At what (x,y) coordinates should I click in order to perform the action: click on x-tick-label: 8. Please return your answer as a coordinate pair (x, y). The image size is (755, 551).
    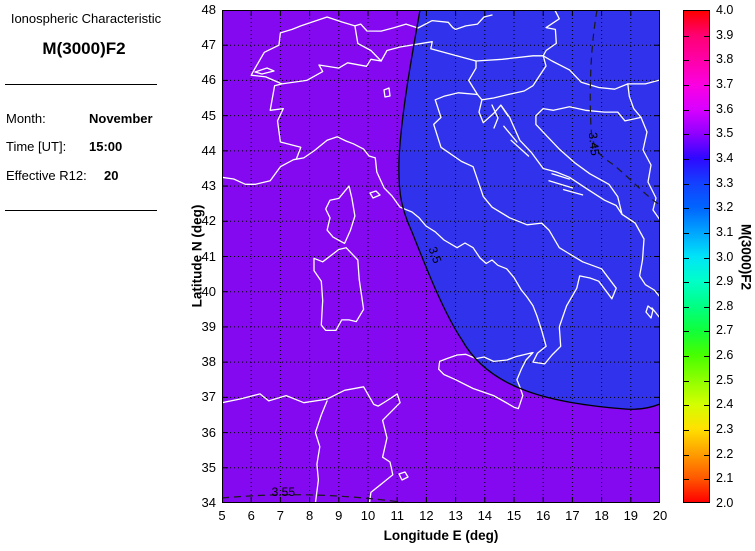
    Looking at the image, I should click on (309, 515).